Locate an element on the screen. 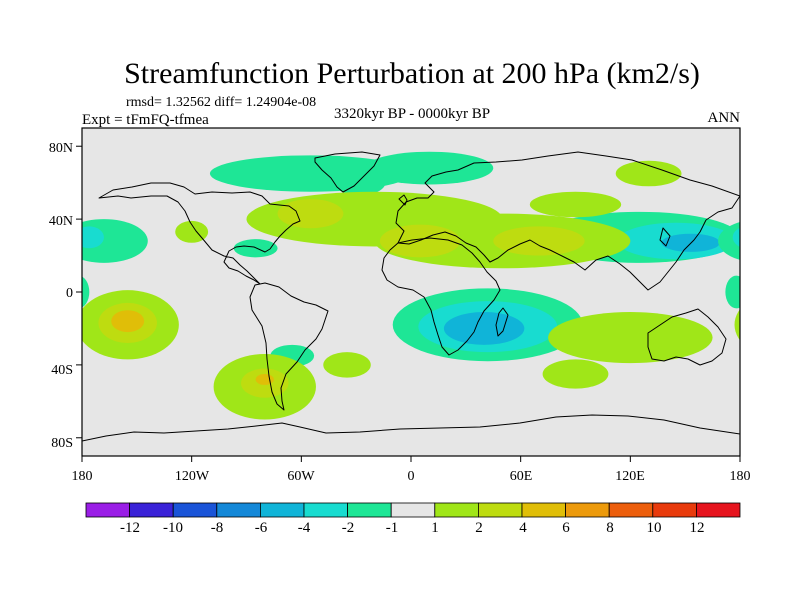  y-tick-marks is located at coordinates (79, 292).